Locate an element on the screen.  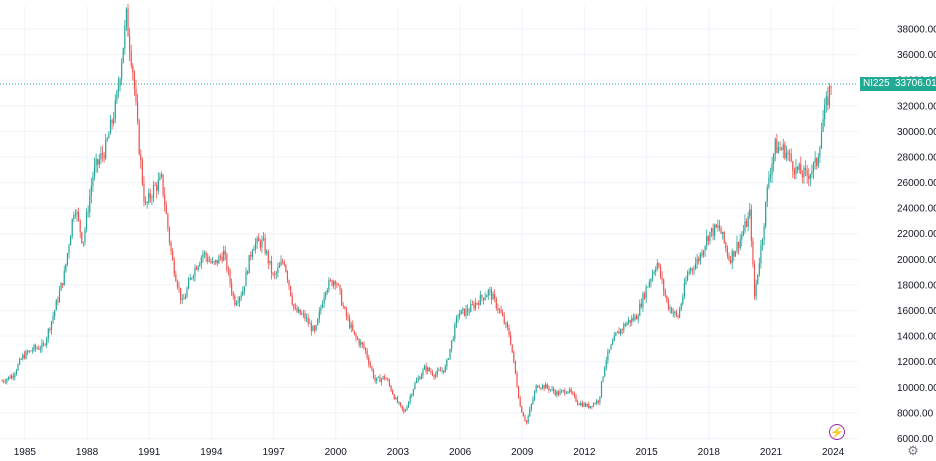
x-tick-label: 1985 is located at coordinates (25, 452).